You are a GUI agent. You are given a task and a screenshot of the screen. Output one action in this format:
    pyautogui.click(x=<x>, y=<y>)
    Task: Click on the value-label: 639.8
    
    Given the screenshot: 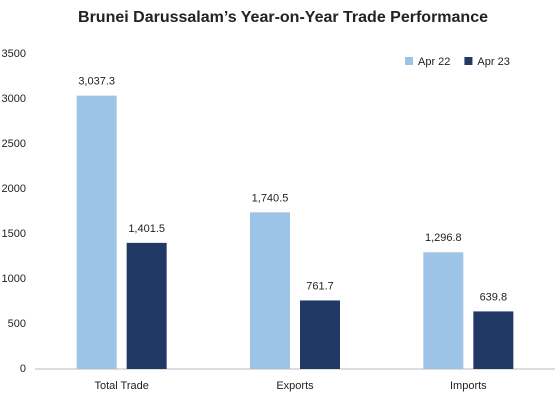 What is the action you would take?
    pyautogui.click(x=494, y=297)
    